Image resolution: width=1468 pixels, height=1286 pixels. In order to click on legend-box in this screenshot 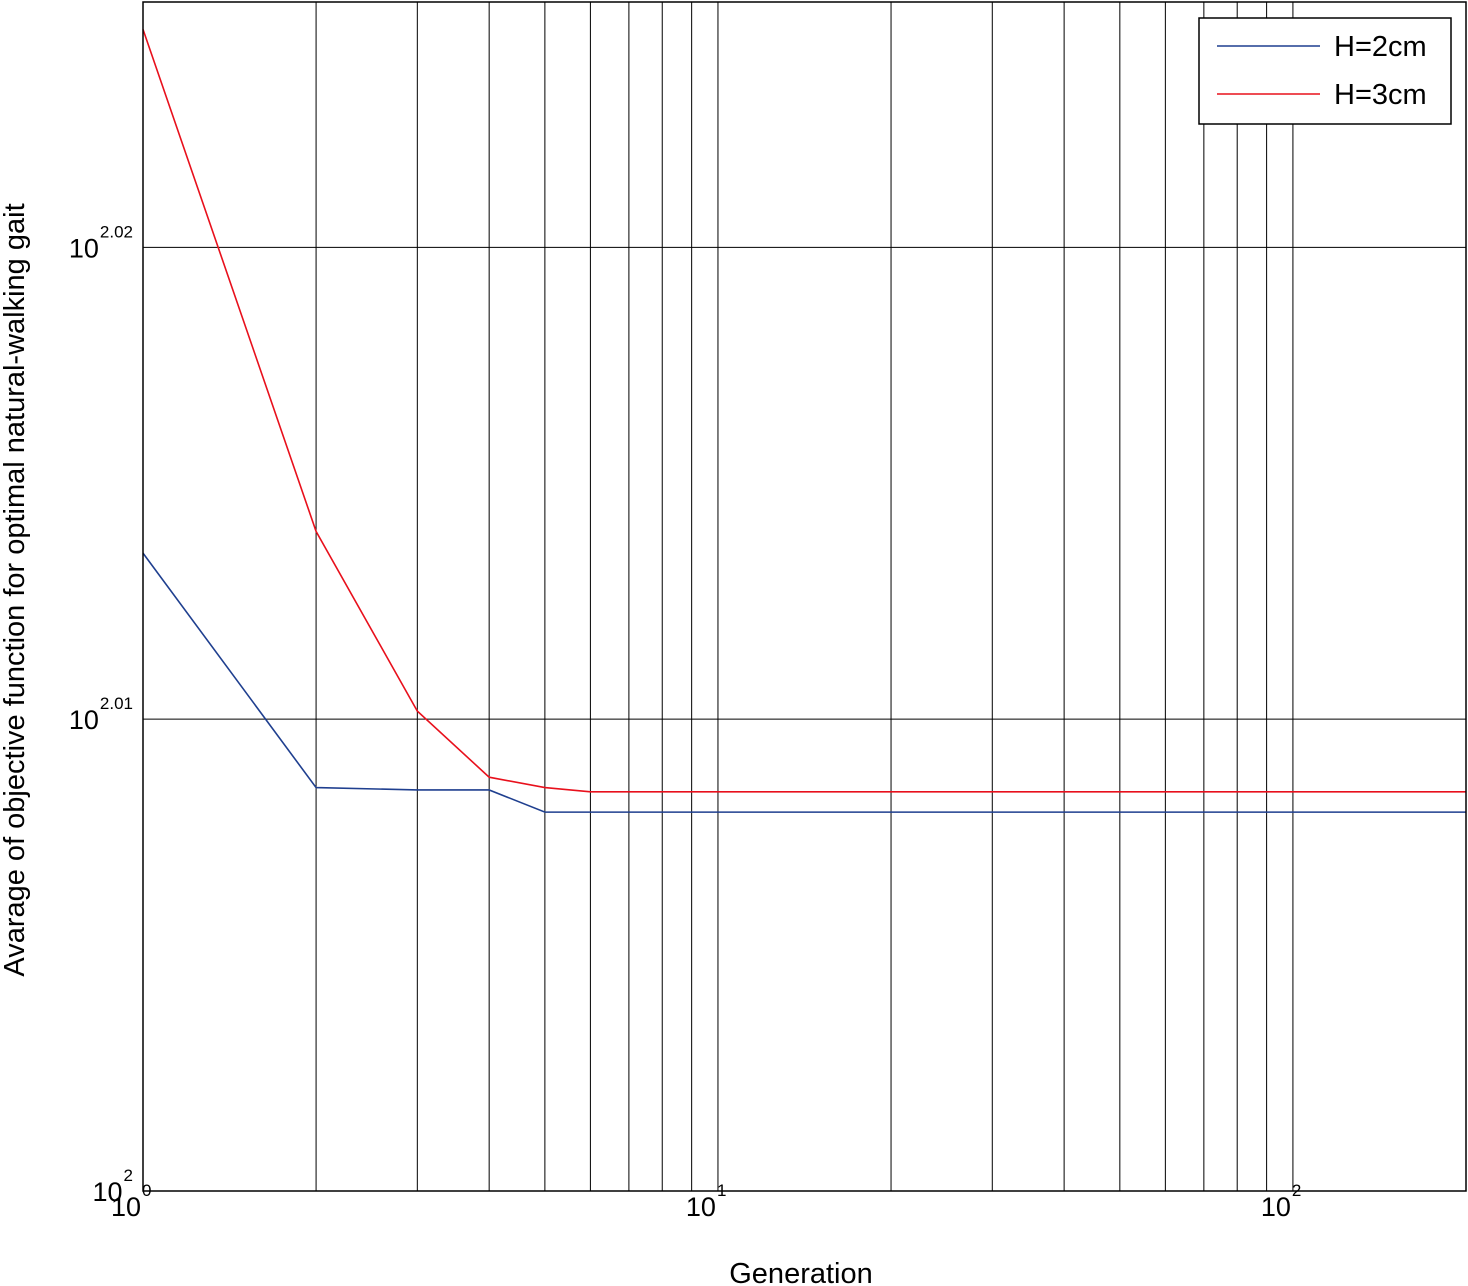, I will do `click(1325, 71)`.